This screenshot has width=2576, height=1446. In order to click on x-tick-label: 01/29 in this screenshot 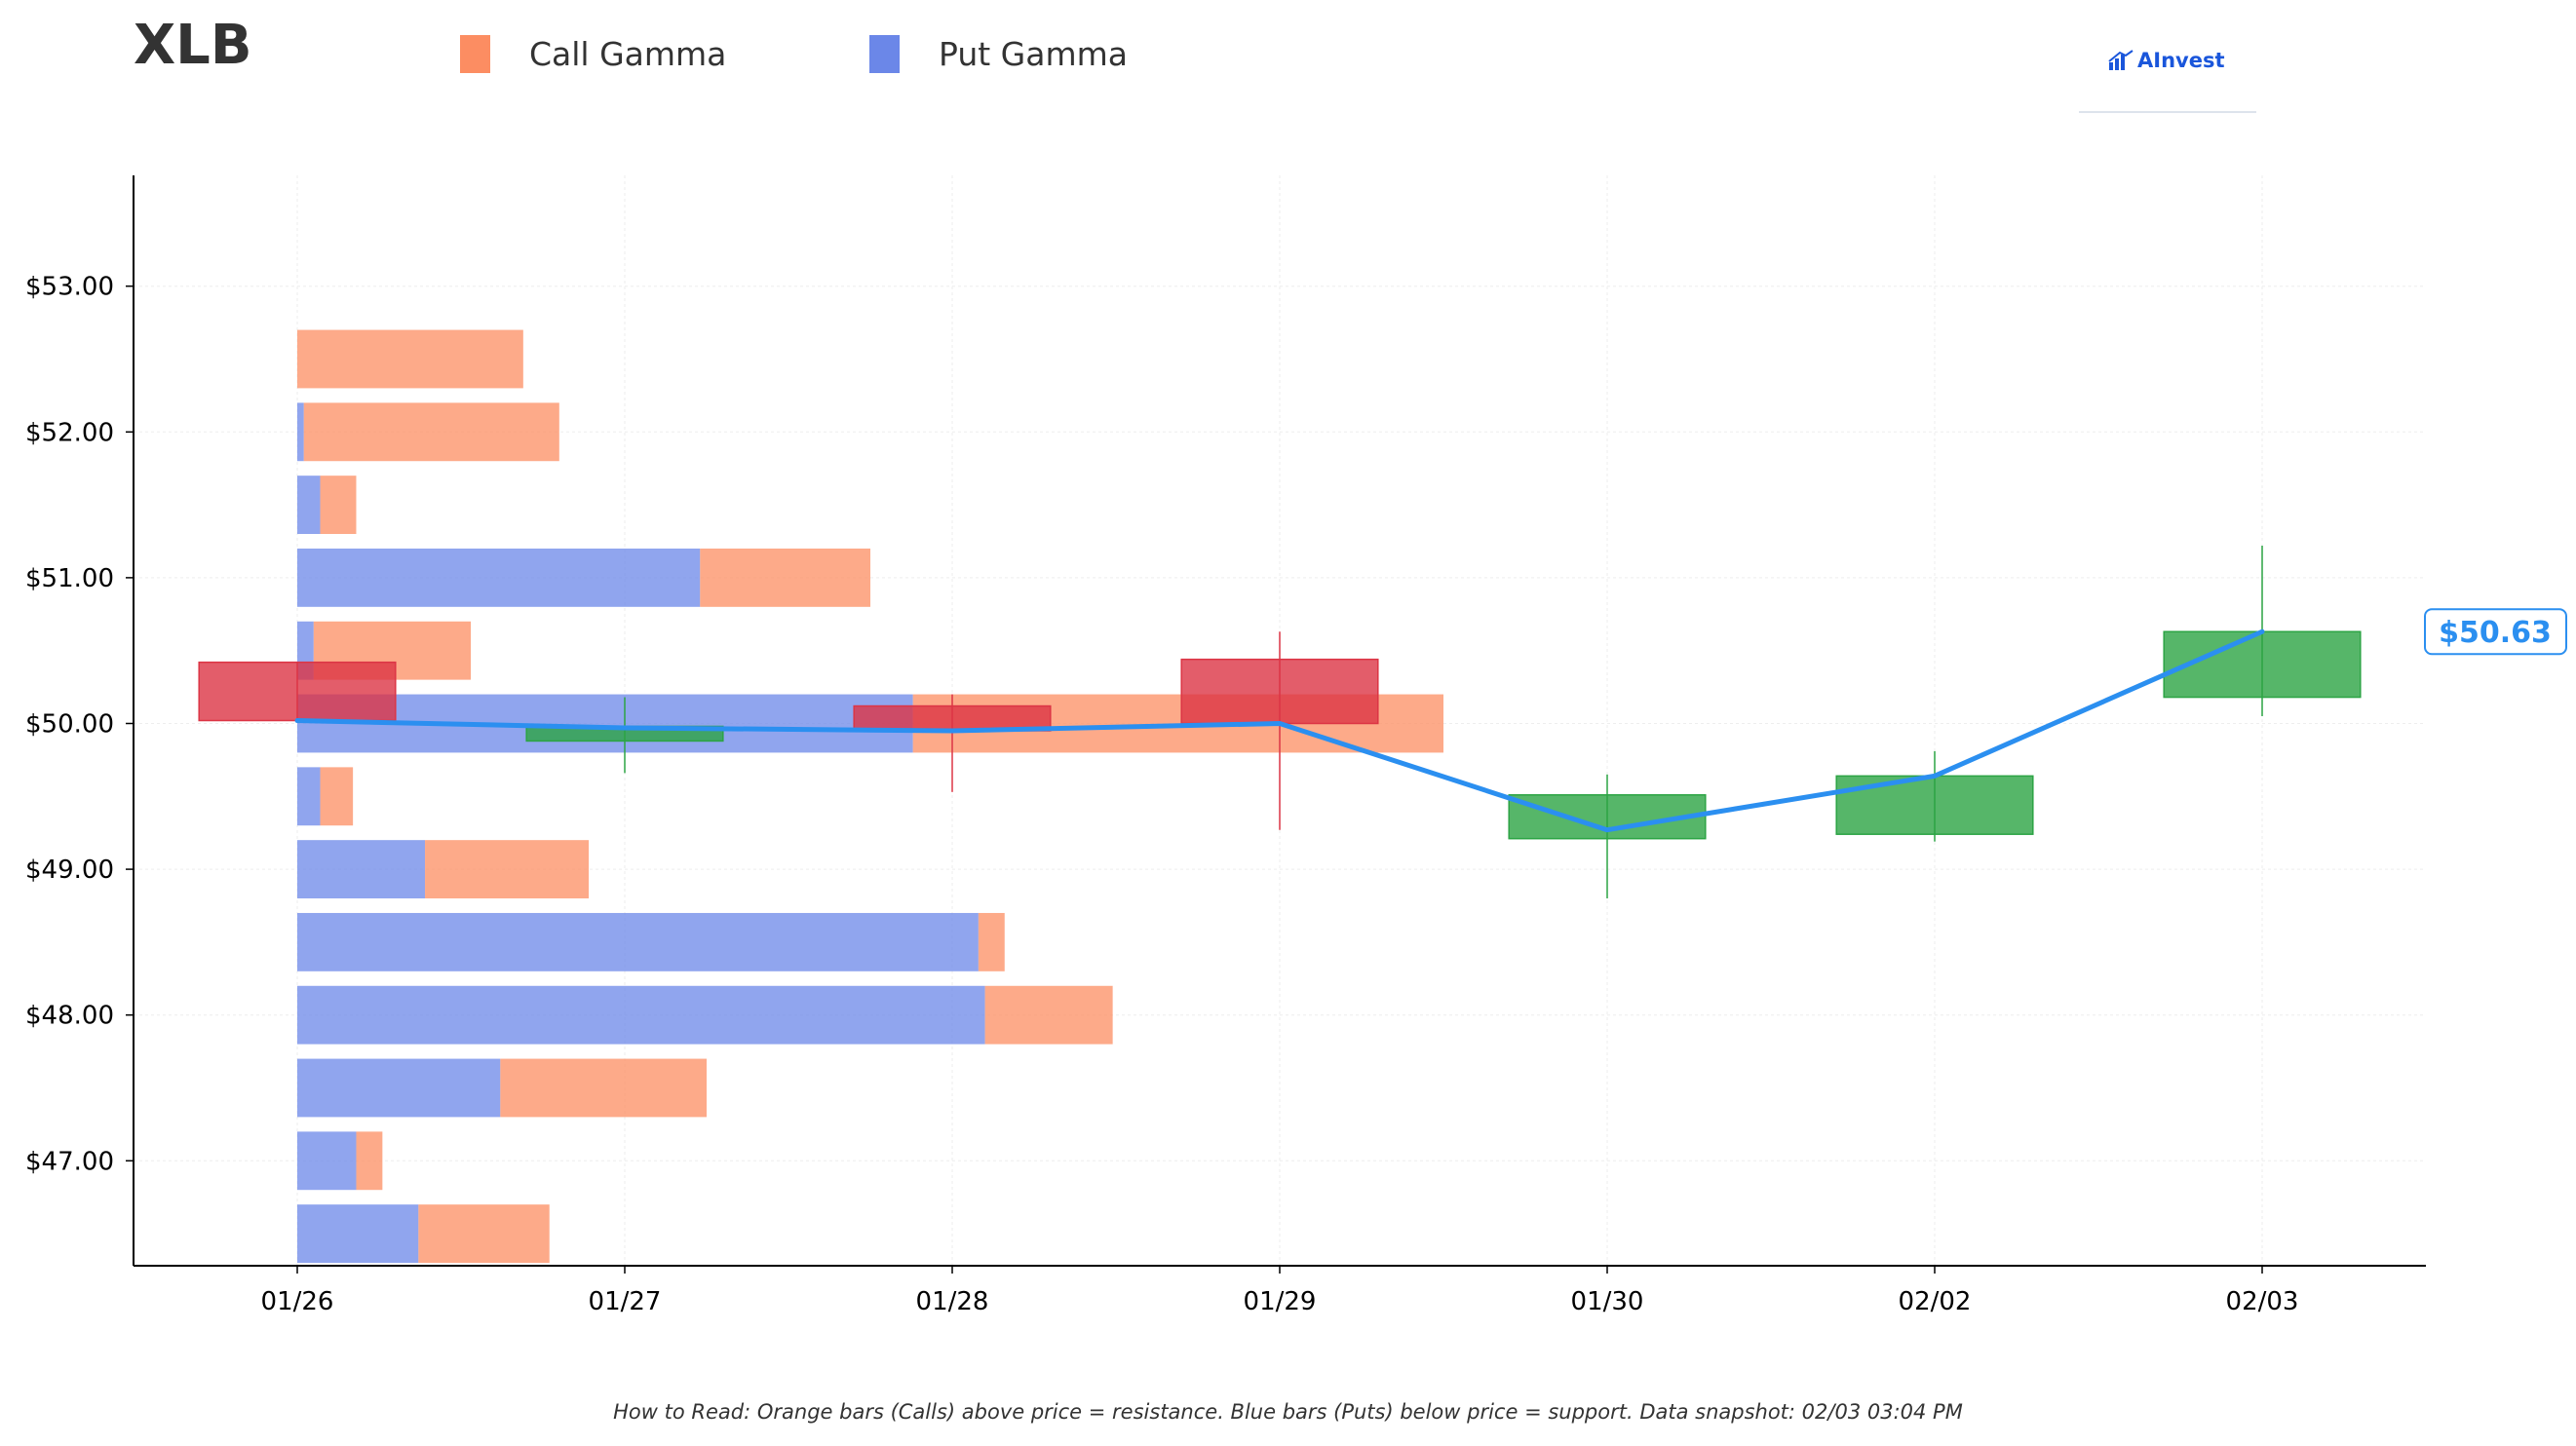, I will do `click(1280, 1301)`.